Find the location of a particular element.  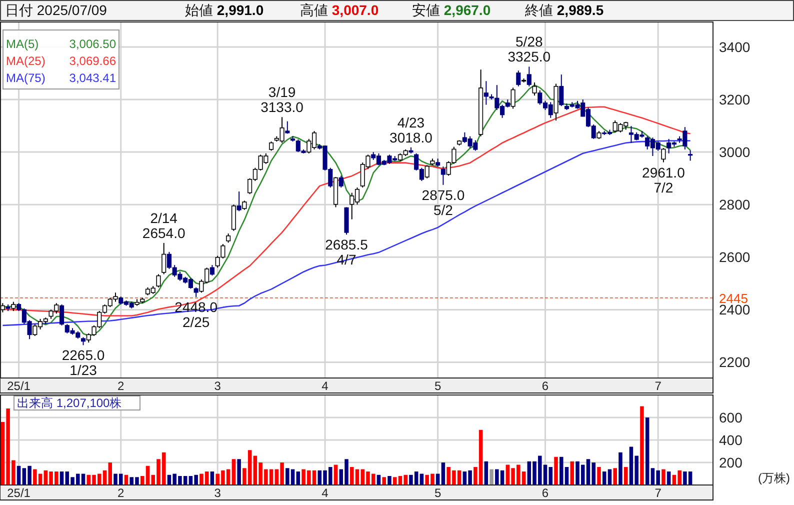

annotation: 3,069.66 is located at coordinates (92, 61).